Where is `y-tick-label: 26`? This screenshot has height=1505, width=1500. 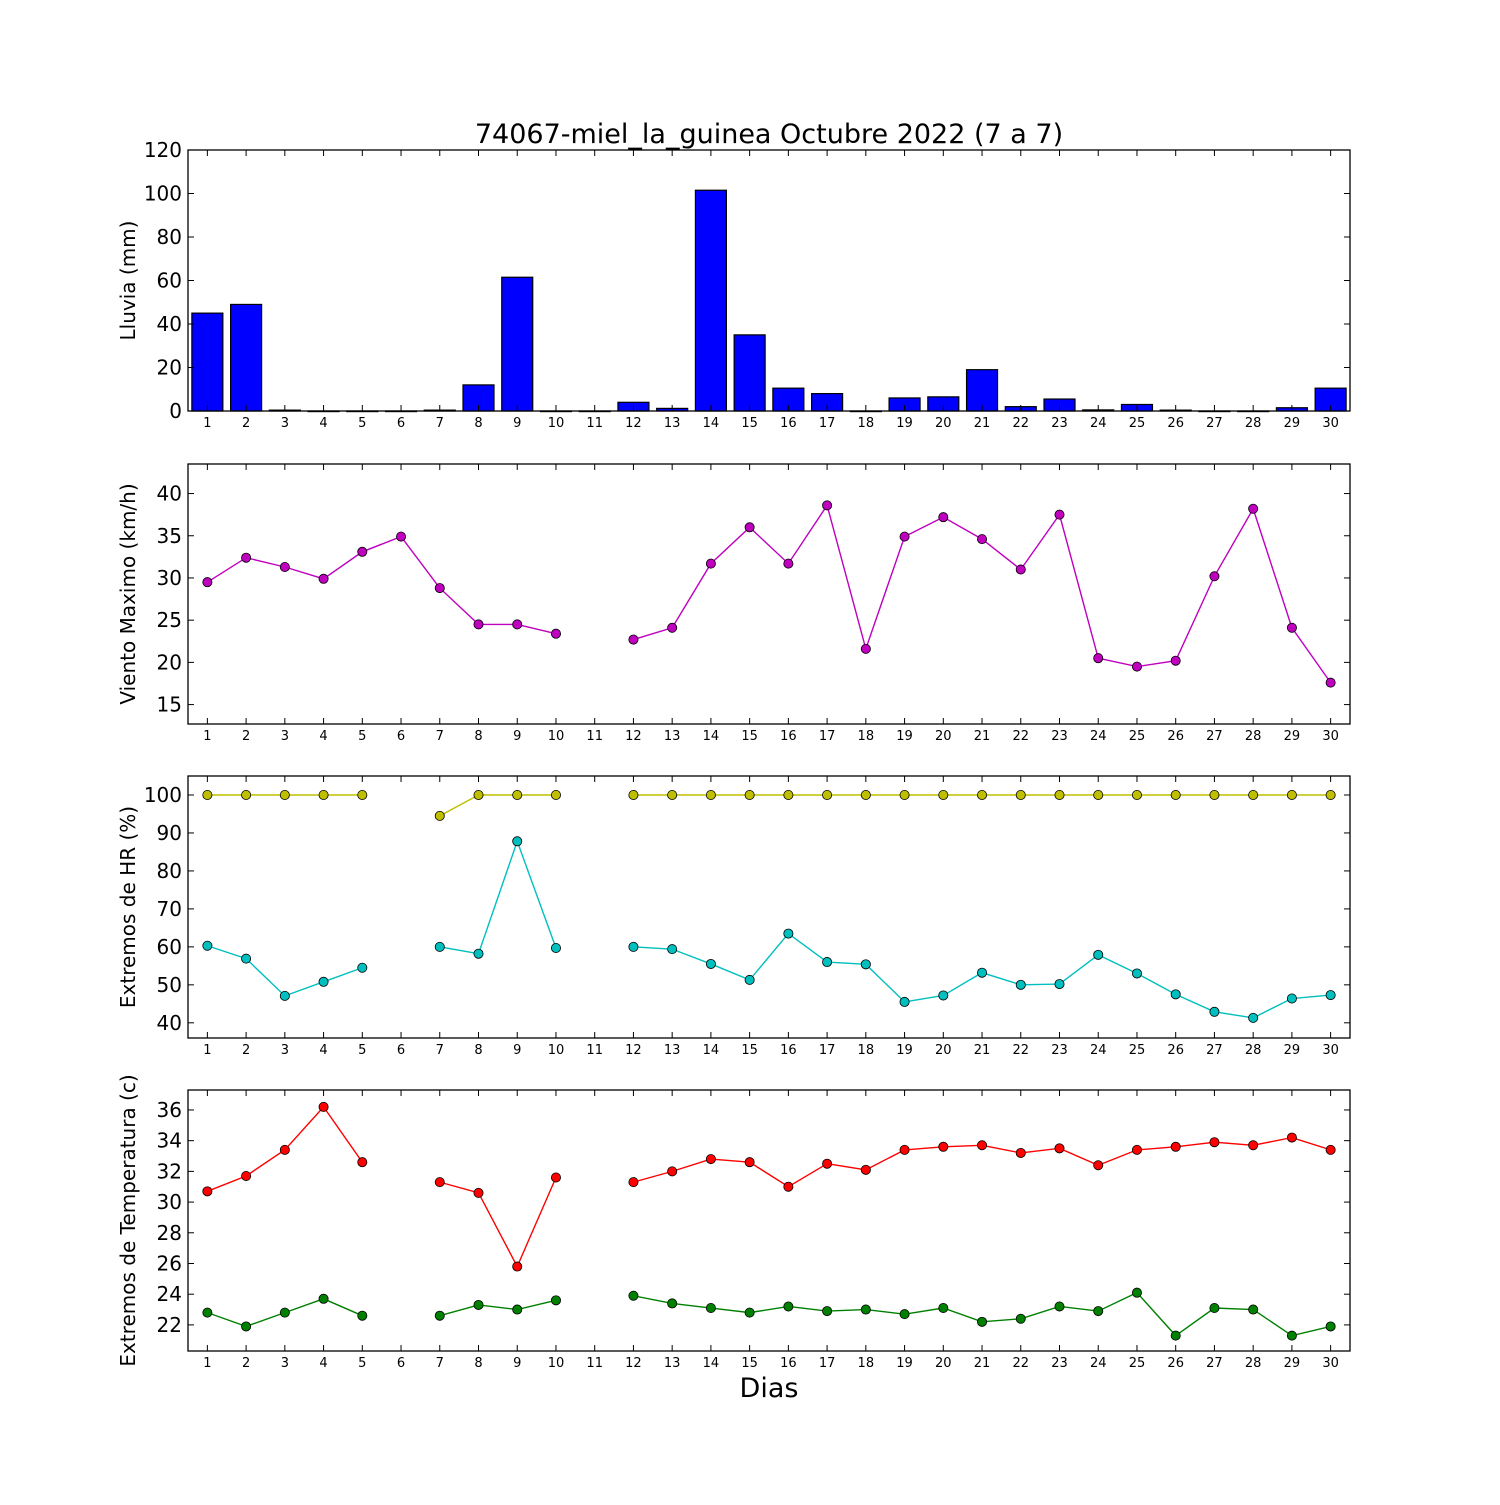 y-tick-label: 26 is located at coordinates (169, 1263).